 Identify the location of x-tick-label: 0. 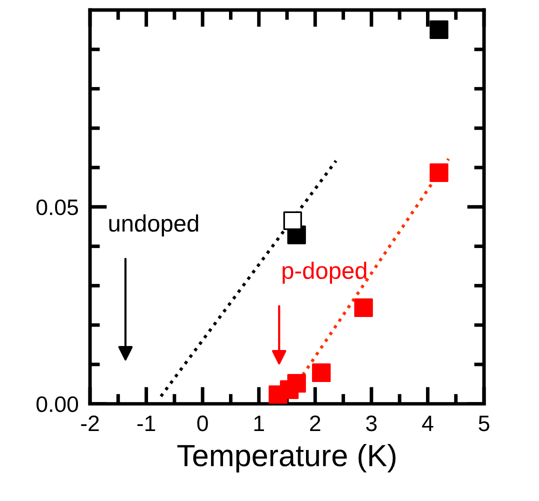
(202, 424).